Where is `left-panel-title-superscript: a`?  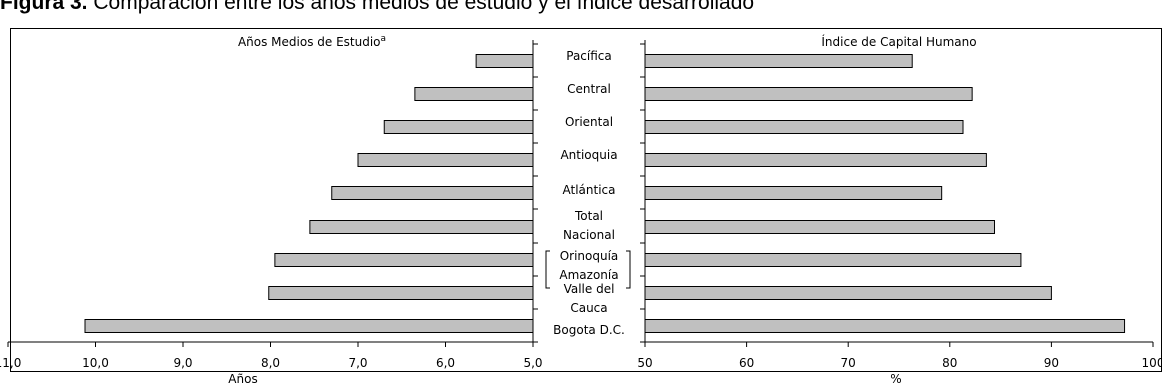 left-panel-title-superscript: a is located at coordinates (384, 39).